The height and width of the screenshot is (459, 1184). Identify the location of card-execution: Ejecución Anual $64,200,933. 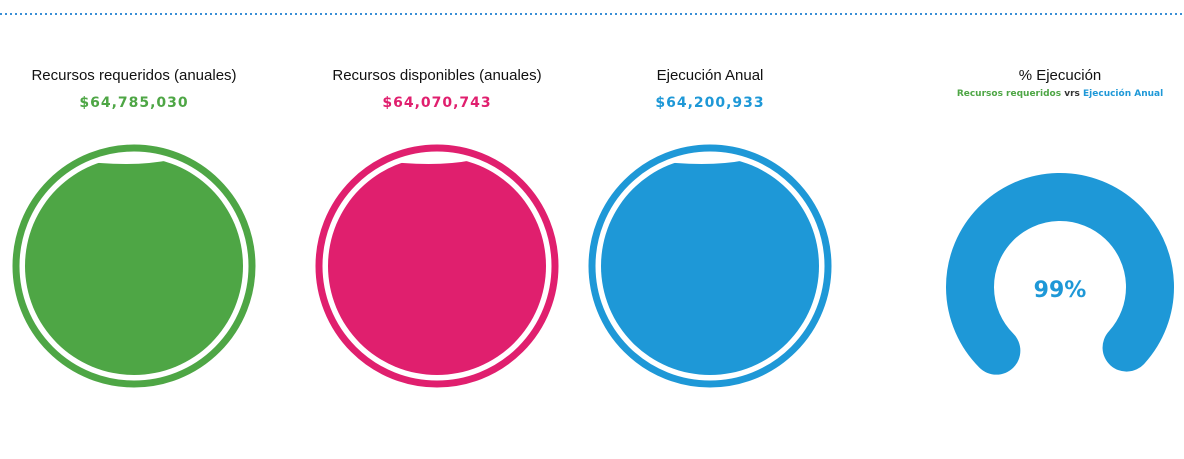
(710, 227).